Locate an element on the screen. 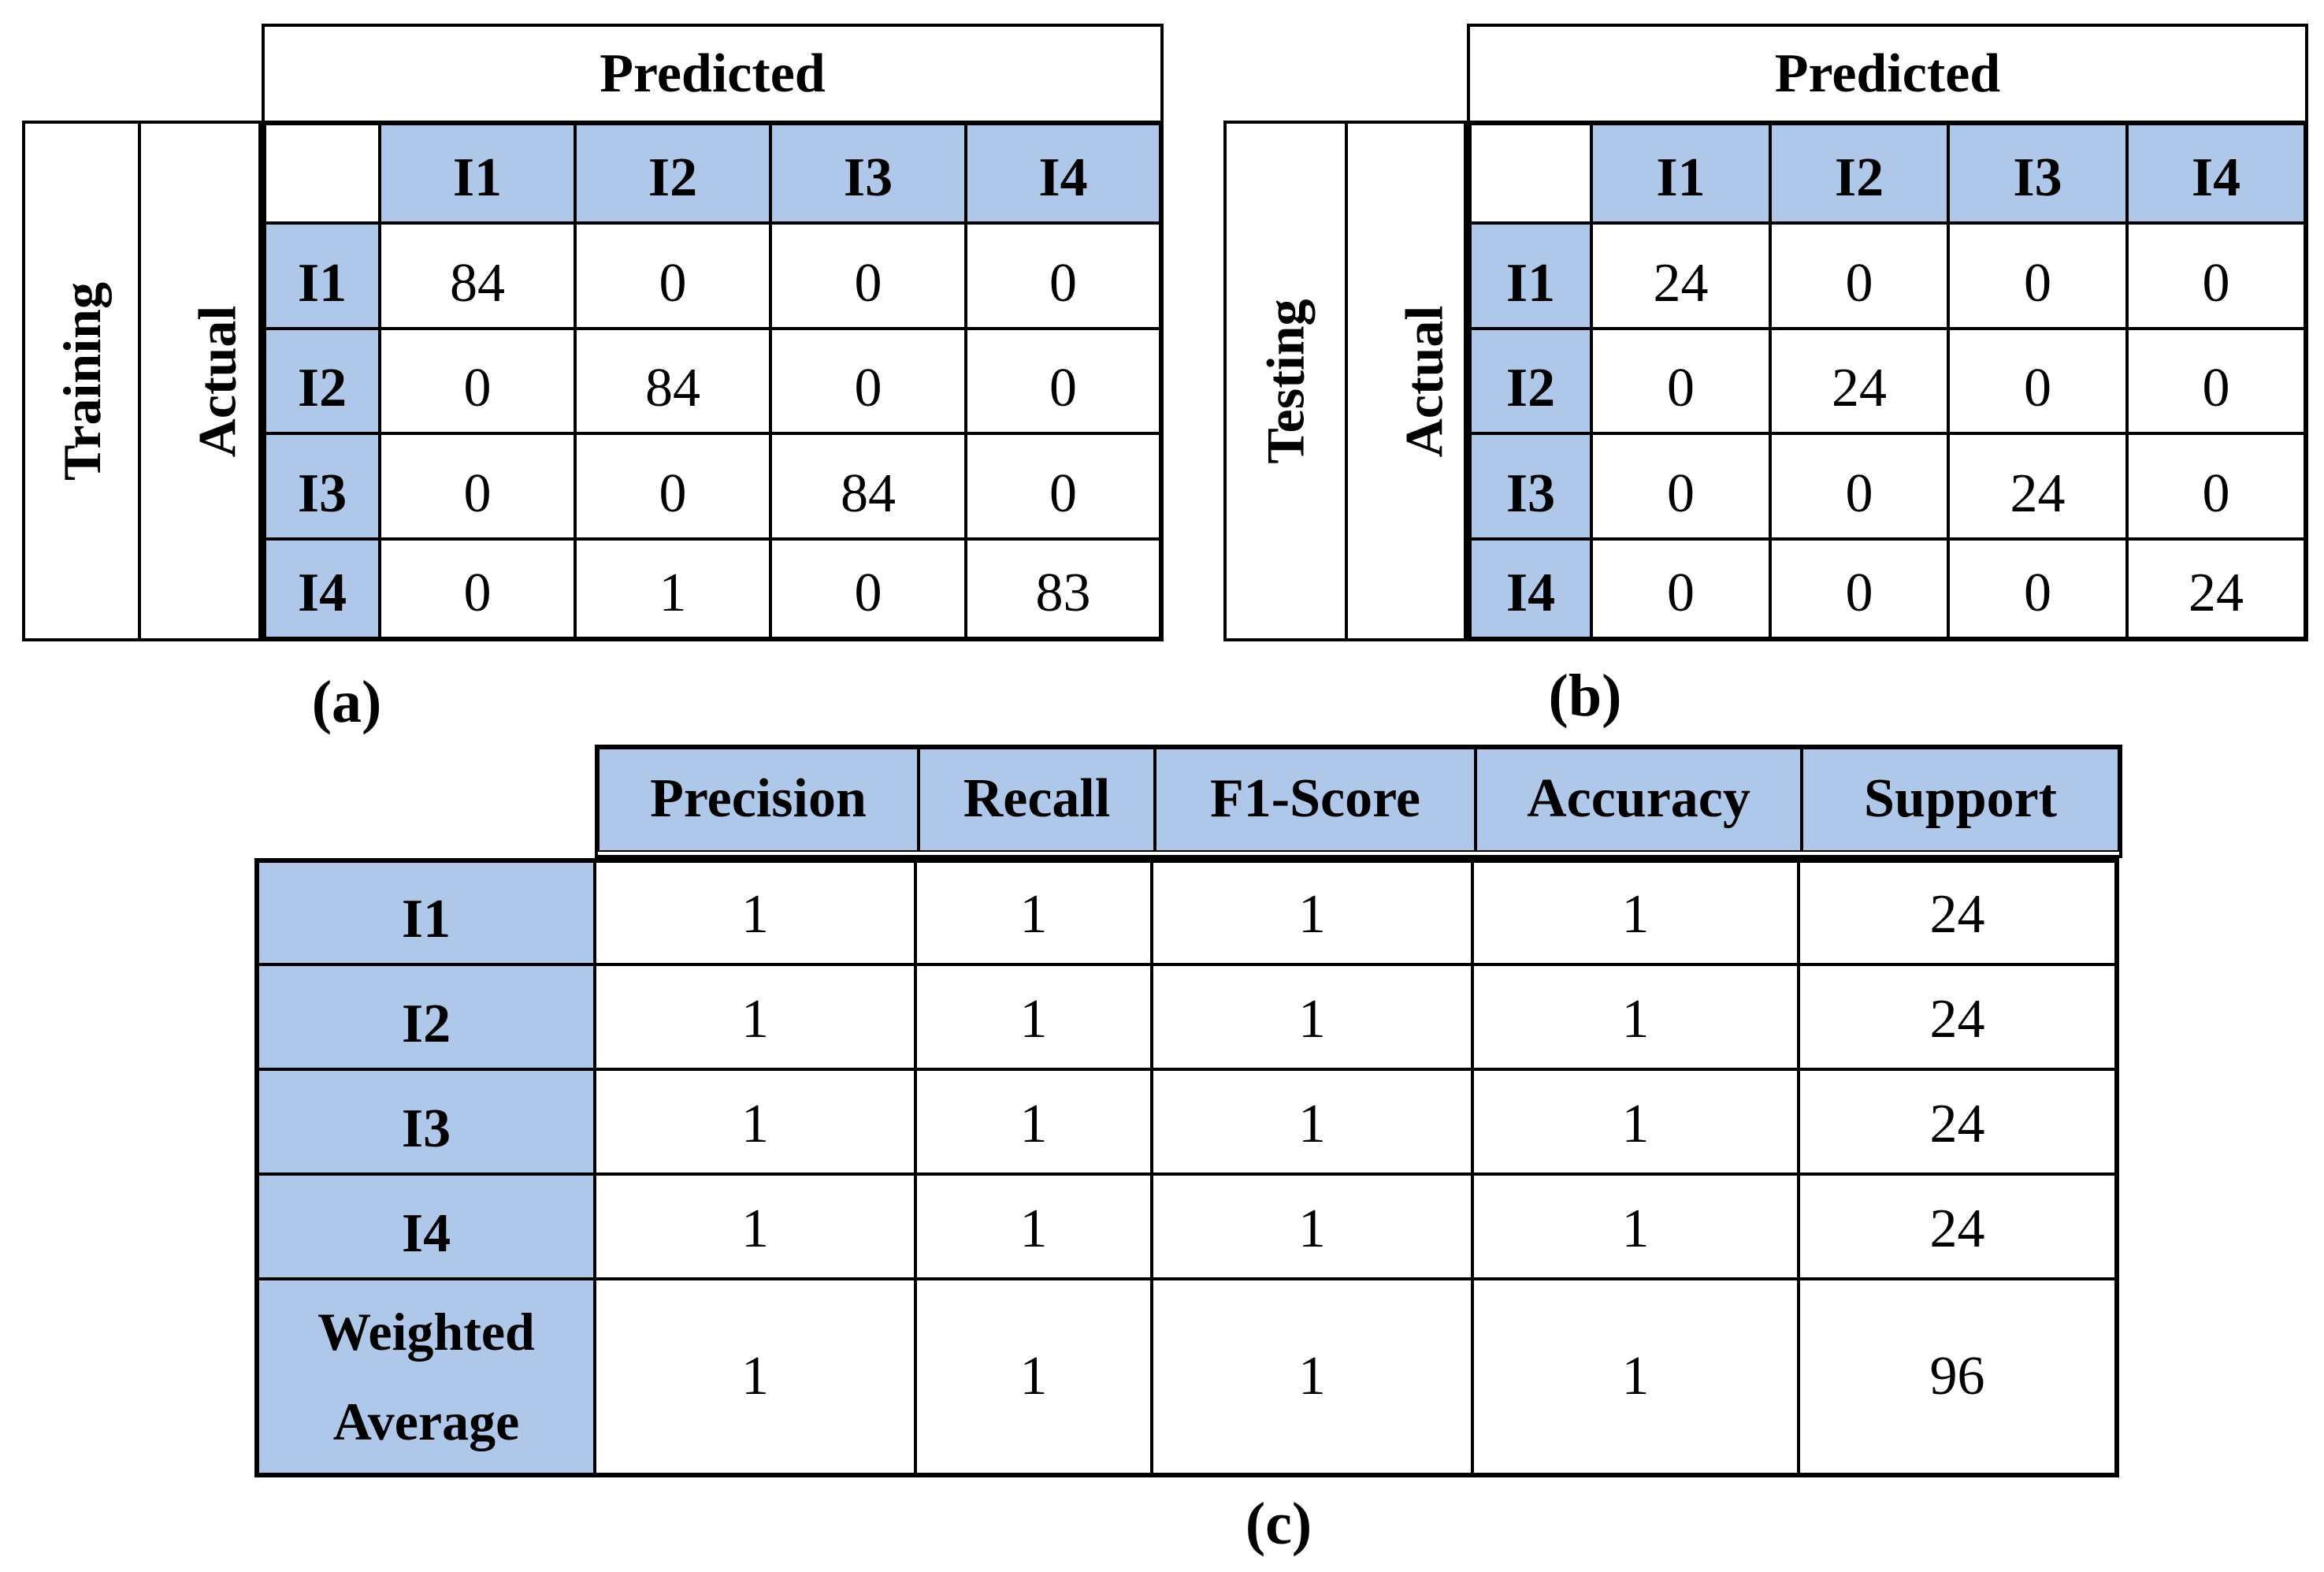 The height and width of the screenshot is (1572, 2324). caption-a: (a) is located at coordinates (346, 702).